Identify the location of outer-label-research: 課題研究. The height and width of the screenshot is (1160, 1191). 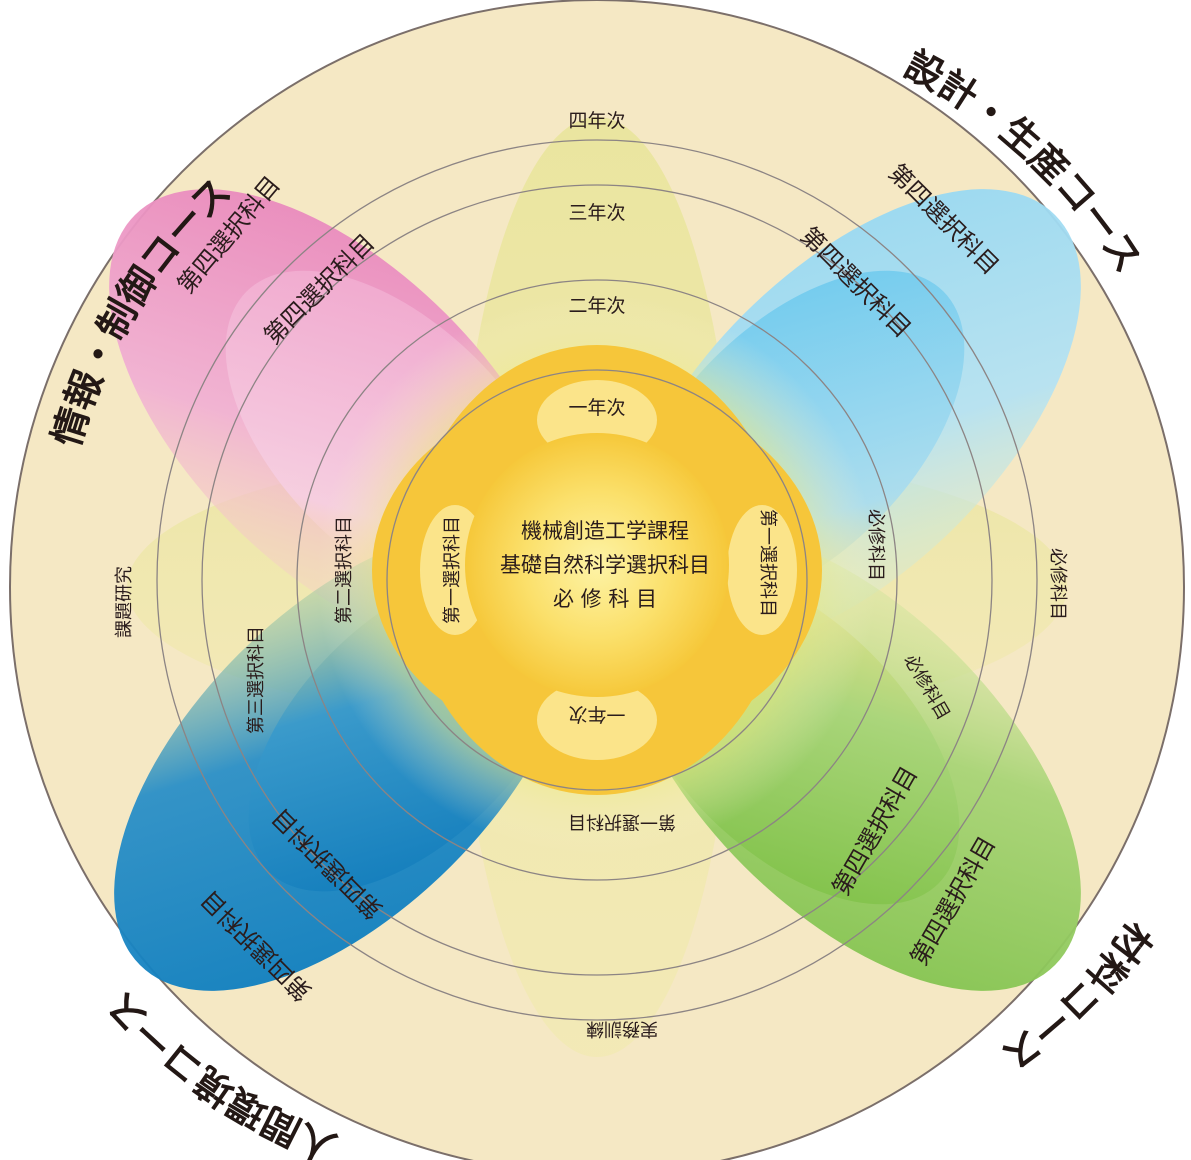
(124, 602).